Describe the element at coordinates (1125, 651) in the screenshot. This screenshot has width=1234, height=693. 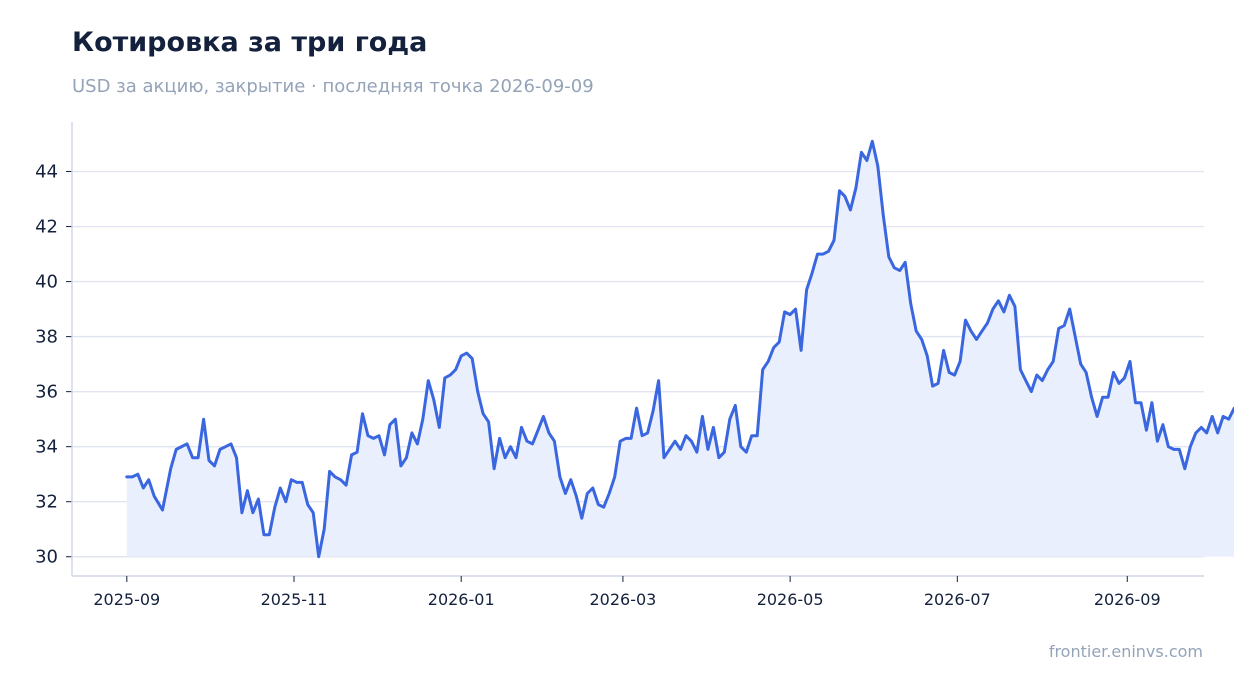
I see `source-label: frontier.eninvs.com` at that location.